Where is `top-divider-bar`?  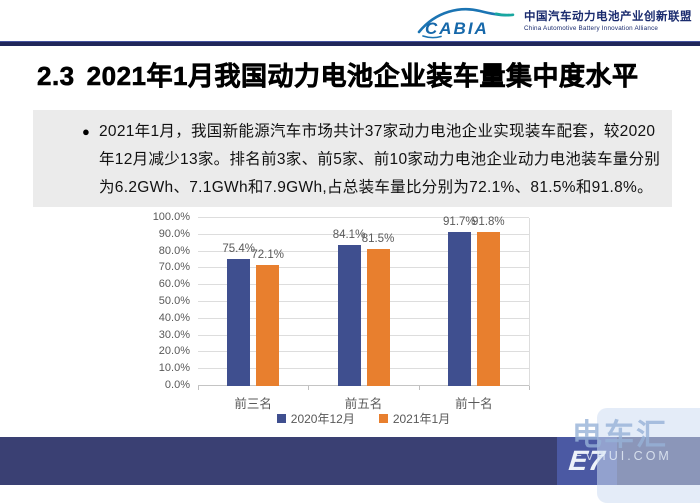 top-divider-bar is located at coordinates (350, 43).